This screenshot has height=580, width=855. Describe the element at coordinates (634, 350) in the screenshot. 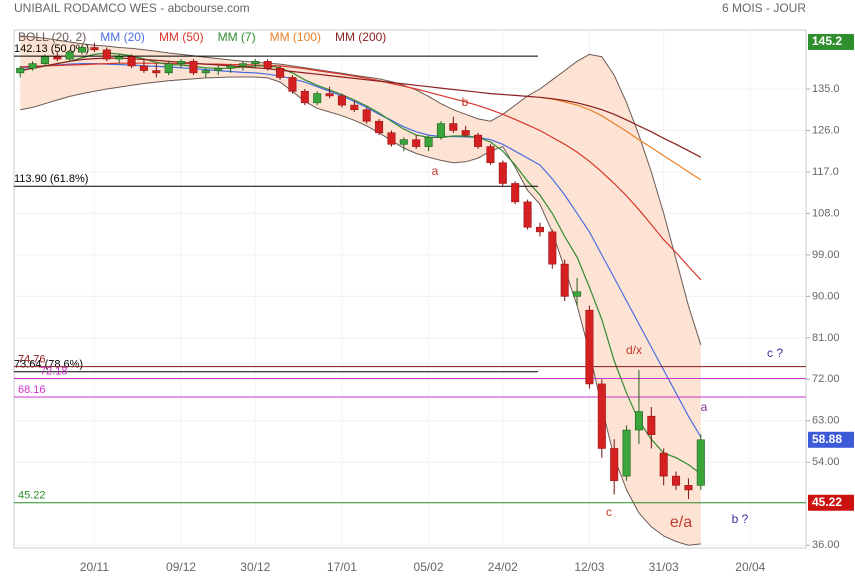

I see `wave-annotation: d/x` at that location.